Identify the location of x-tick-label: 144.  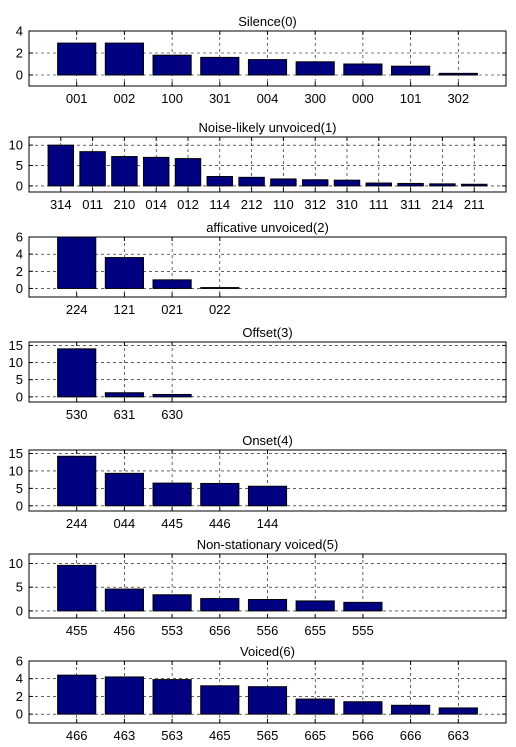
(268, 523).